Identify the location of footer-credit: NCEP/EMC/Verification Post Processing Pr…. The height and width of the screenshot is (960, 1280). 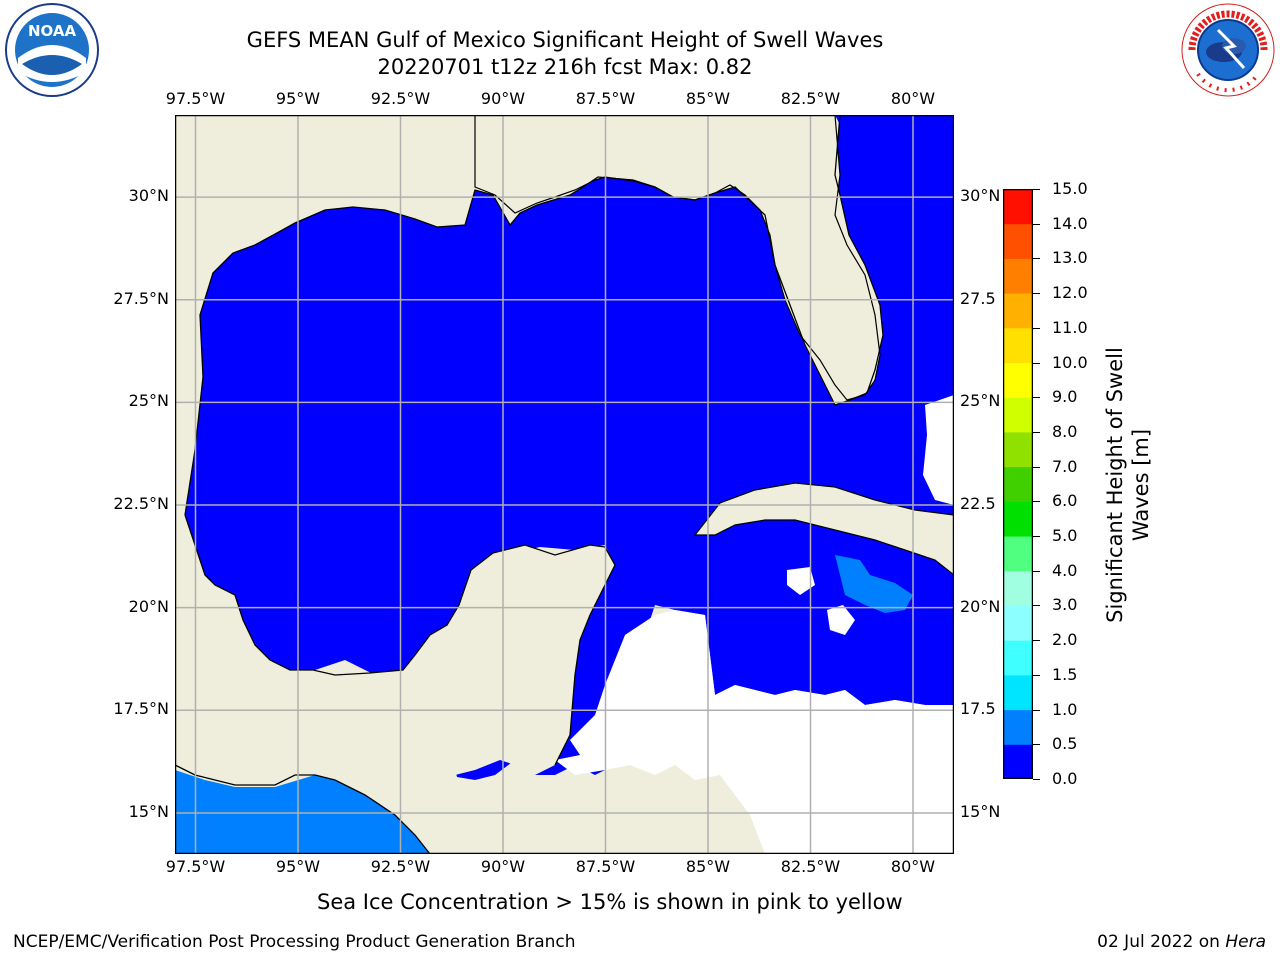
(294, 942).